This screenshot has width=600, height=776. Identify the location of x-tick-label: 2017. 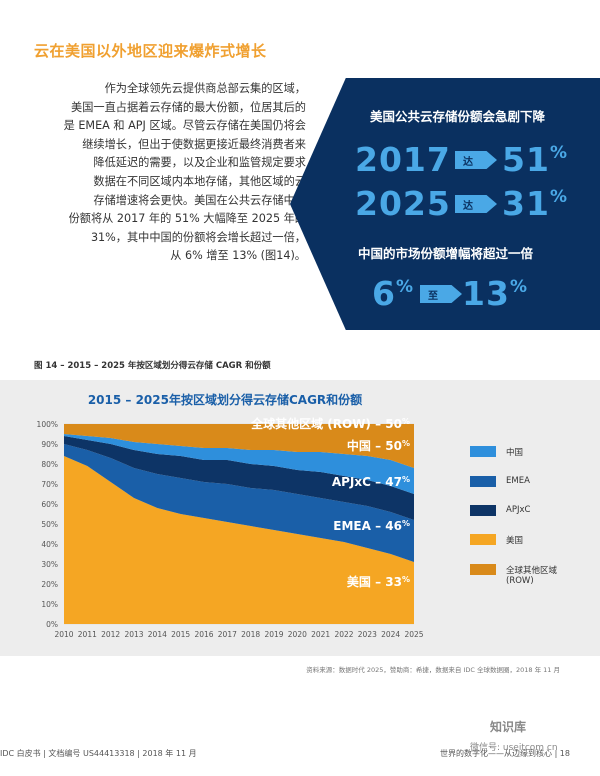
(227, 634).